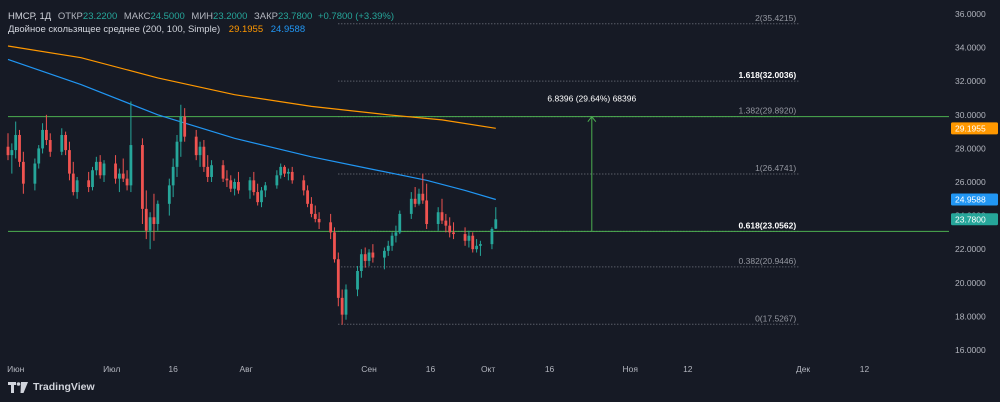 This screenshot has width=1000, height=402. Describe the element at coordinates (246, 29) in the screenshot. I see `indicator-value-ma200: 29.1955` at that location.